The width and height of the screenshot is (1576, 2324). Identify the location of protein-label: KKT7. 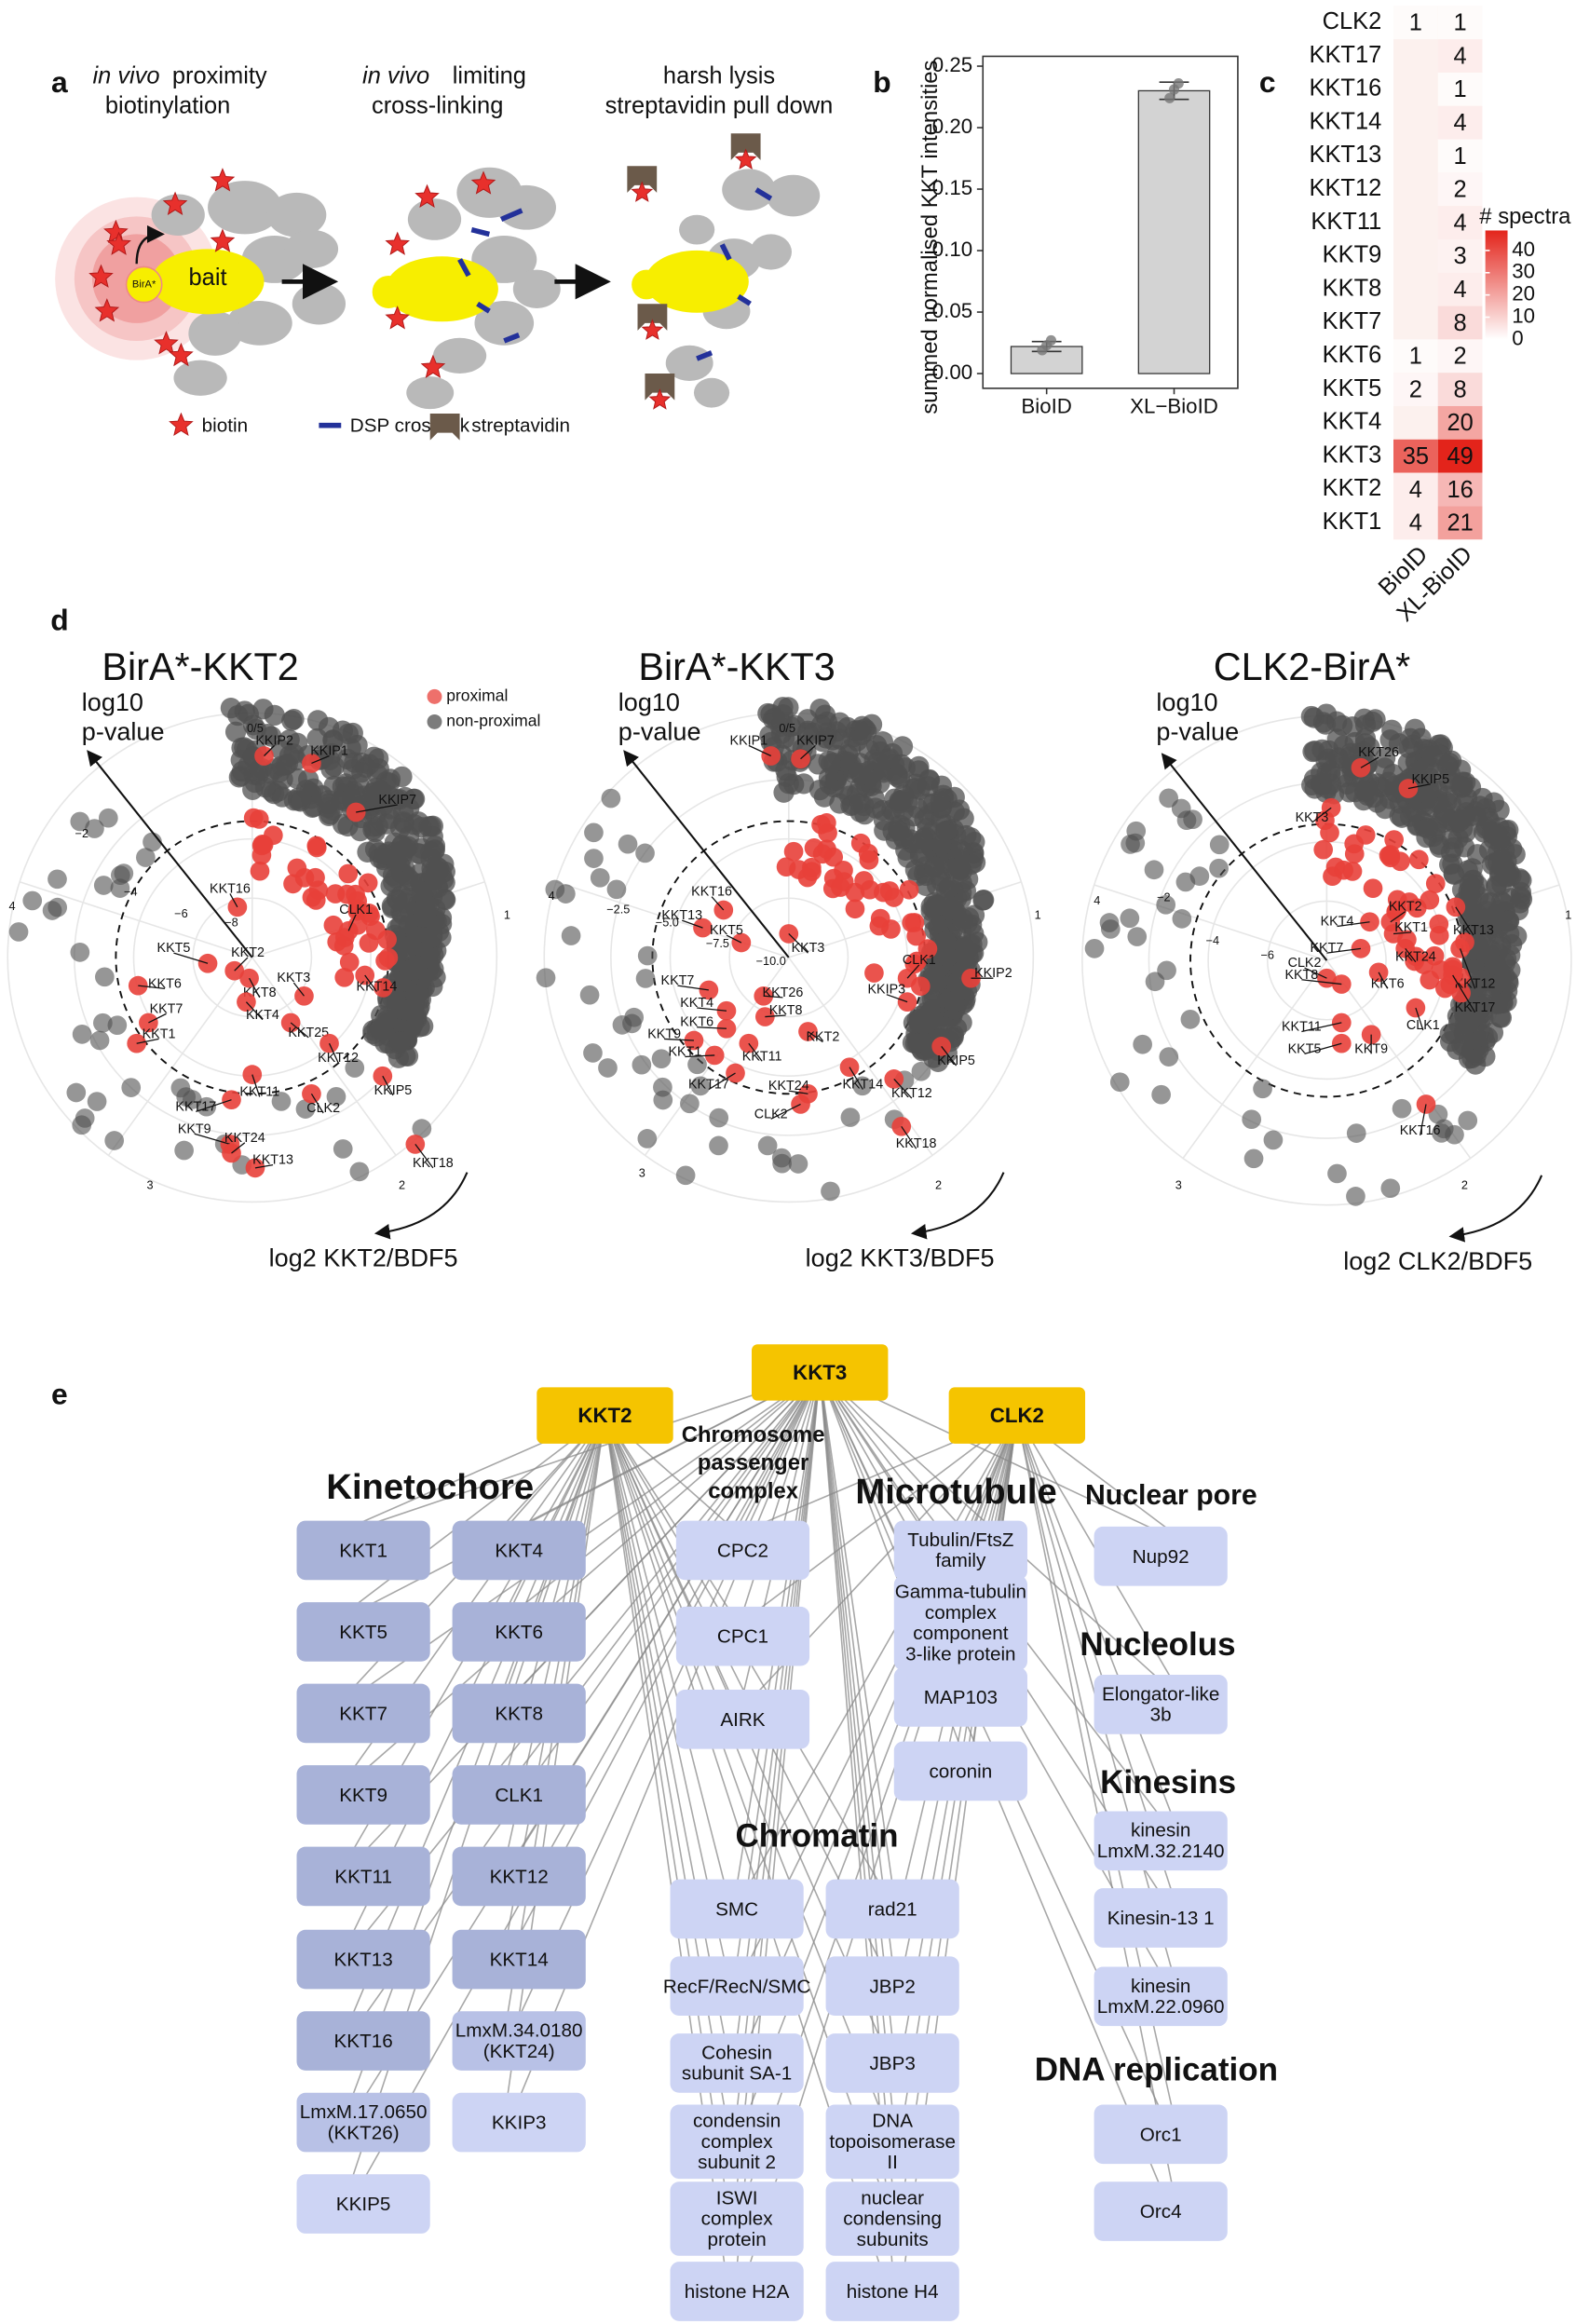
(1327, 948).